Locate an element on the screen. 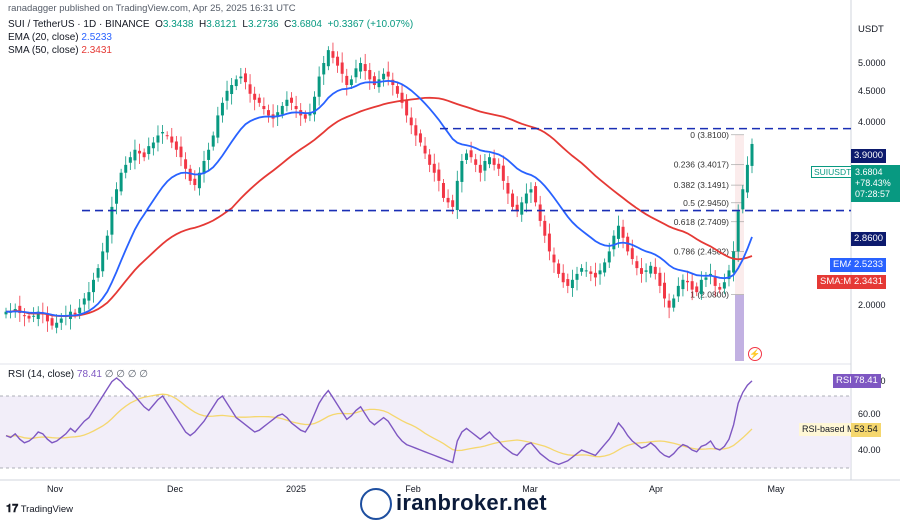 This screenshot has height=520, width=900. time-axis: Nov Dec 2025 Feb Mar Apr May is located at coordinates (416, 489).